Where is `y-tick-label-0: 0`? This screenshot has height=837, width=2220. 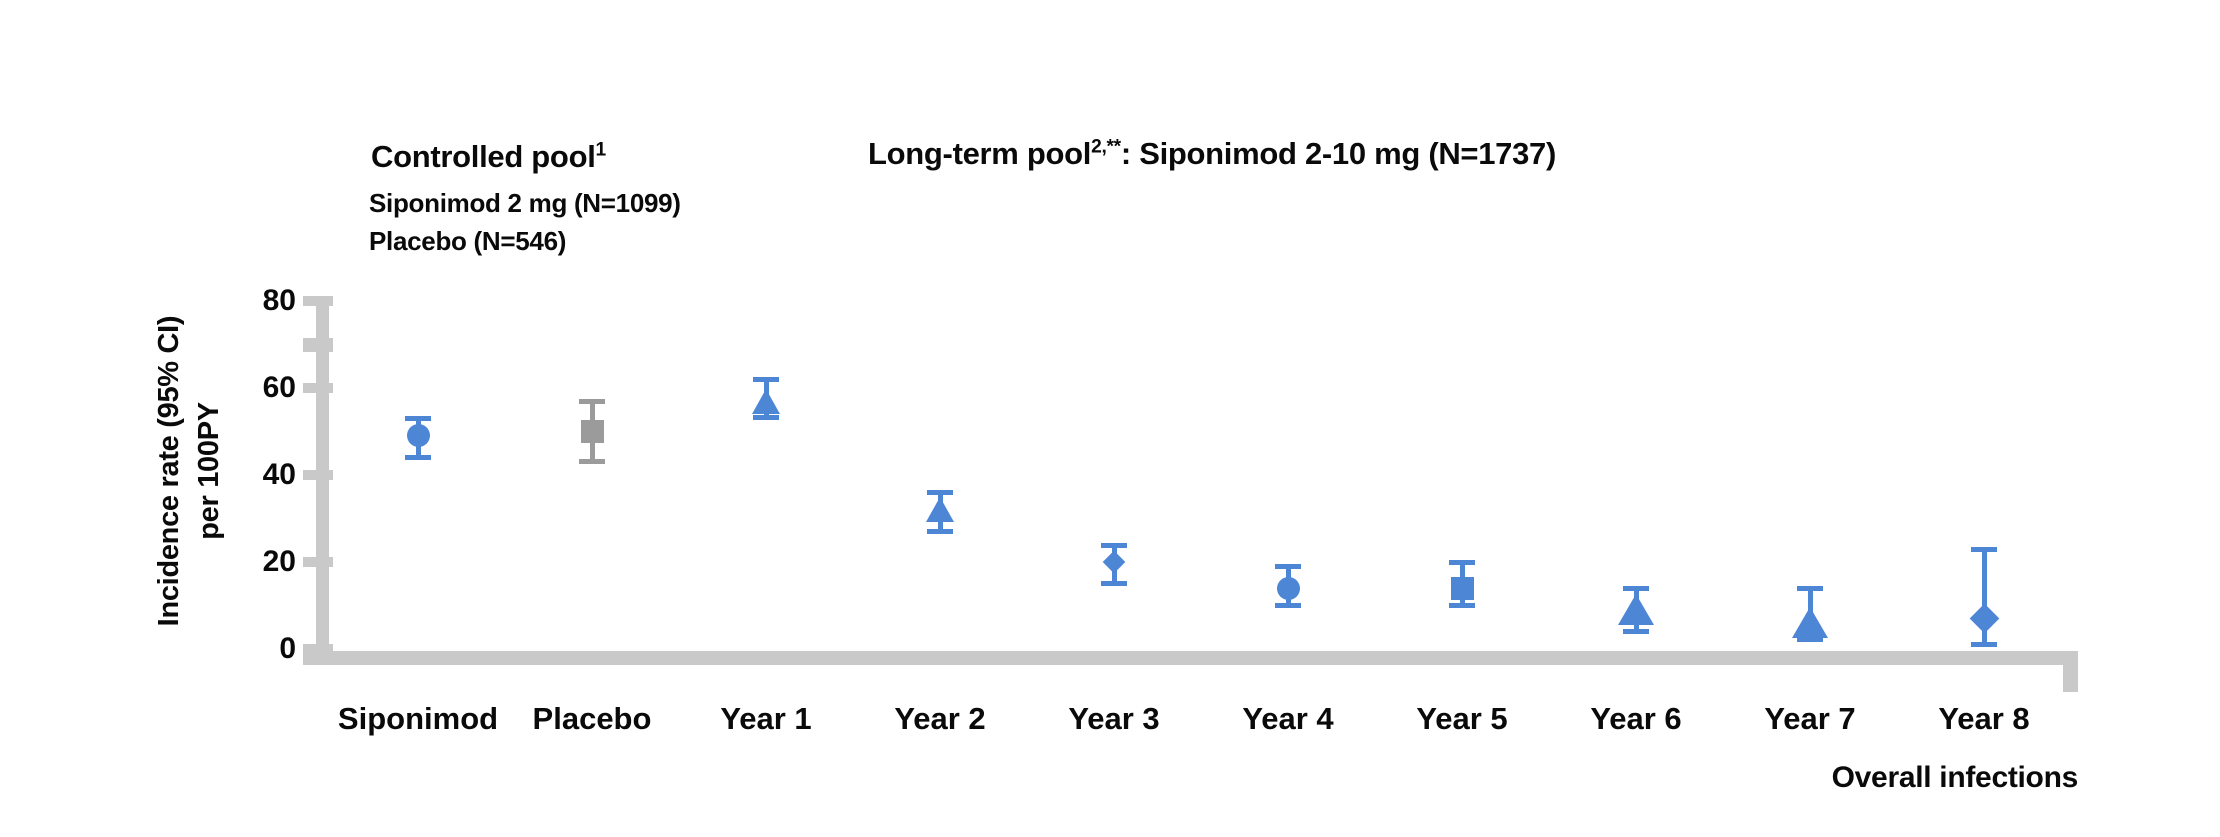 y-tick-label-0: 0 is located at coordinates (287, 648).